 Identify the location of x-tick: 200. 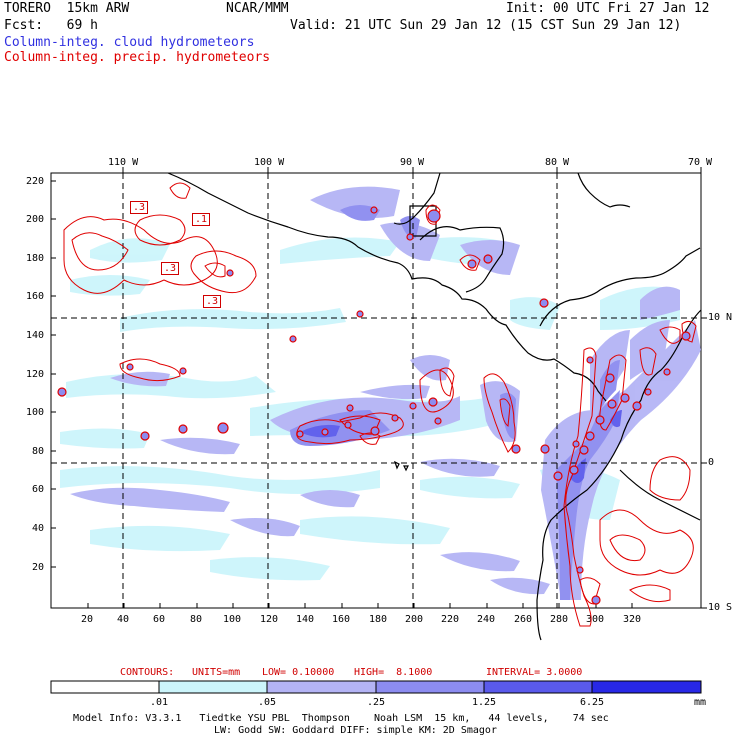
(414, 619).